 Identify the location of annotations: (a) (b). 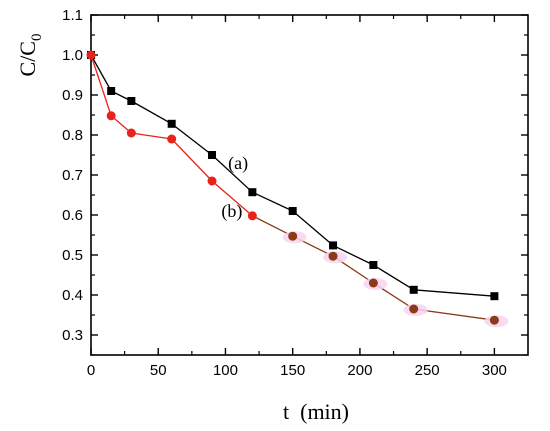
(234, 187).